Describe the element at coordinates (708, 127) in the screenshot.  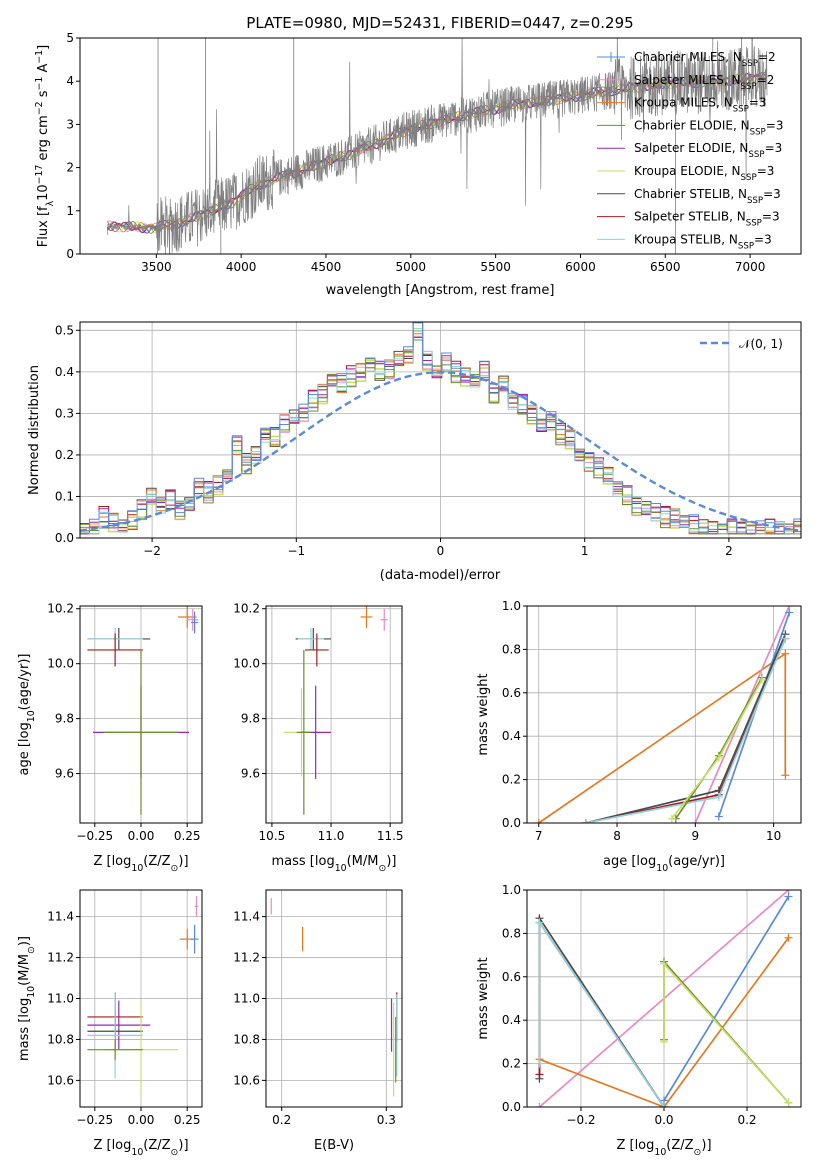
I see `legend-label: Chabrier ELODIE, NSSP=3` at that location.